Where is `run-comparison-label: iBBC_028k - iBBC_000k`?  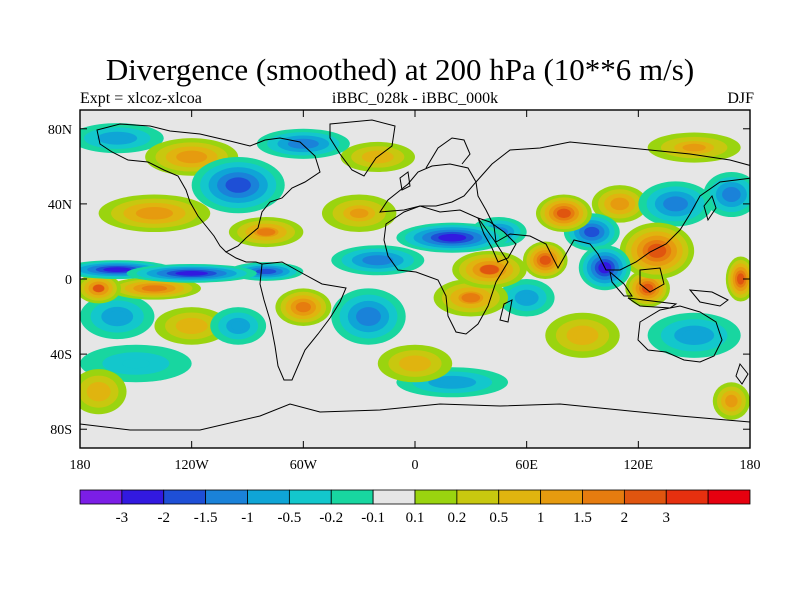
run-comparison-label: iBBC_028k - iBBC_000k is located at coordinates (415, 98).